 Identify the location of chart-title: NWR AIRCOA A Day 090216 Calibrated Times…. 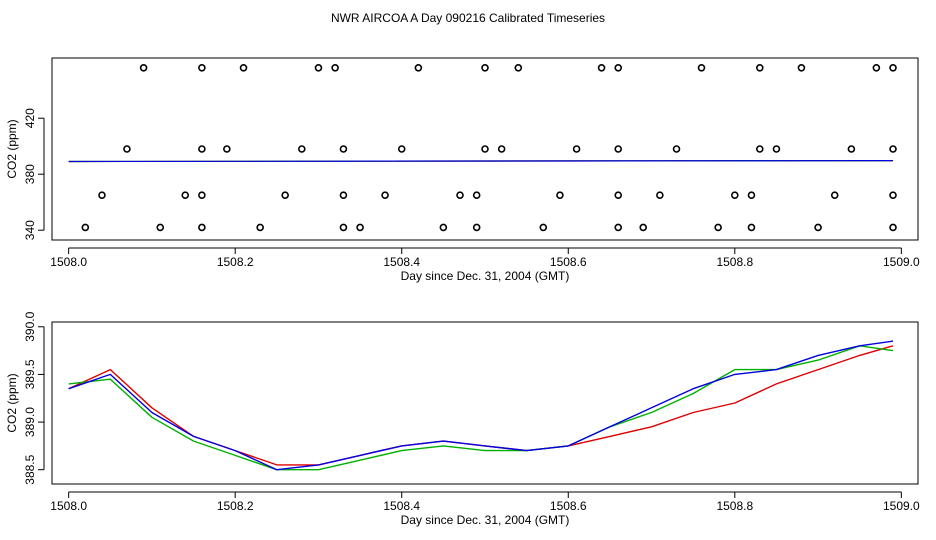
(468, 18).